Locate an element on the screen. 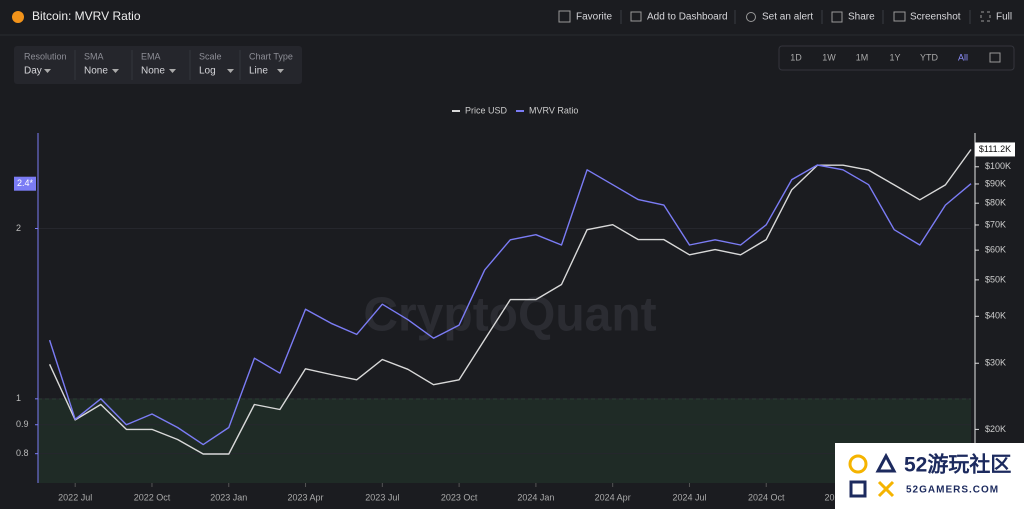  page-title: Bitcoin: MVRV Ratio is located at coordinates (86, 16).